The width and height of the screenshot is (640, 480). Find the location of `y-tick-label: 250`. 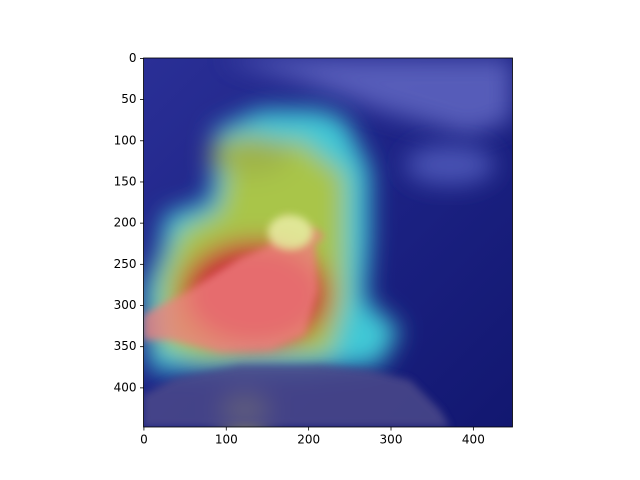

y-tick-label: 250 is located at coordinates (125, 264).